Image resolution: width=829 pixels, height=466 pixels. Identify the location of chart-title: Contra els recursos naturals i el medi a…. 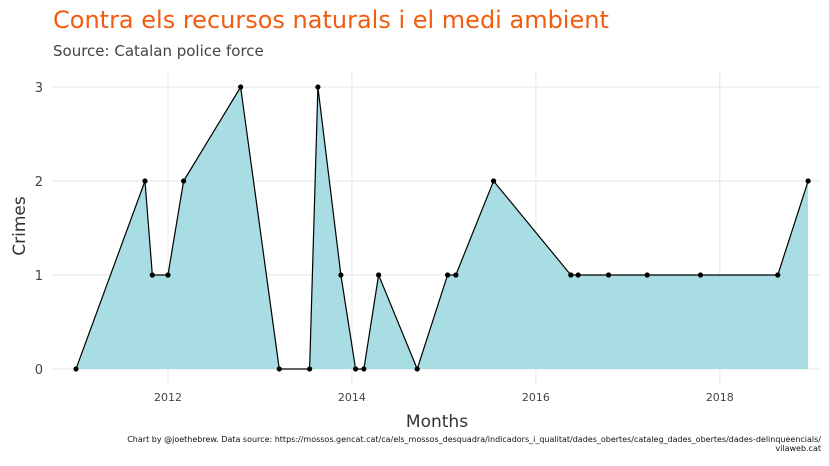
(331, 20).